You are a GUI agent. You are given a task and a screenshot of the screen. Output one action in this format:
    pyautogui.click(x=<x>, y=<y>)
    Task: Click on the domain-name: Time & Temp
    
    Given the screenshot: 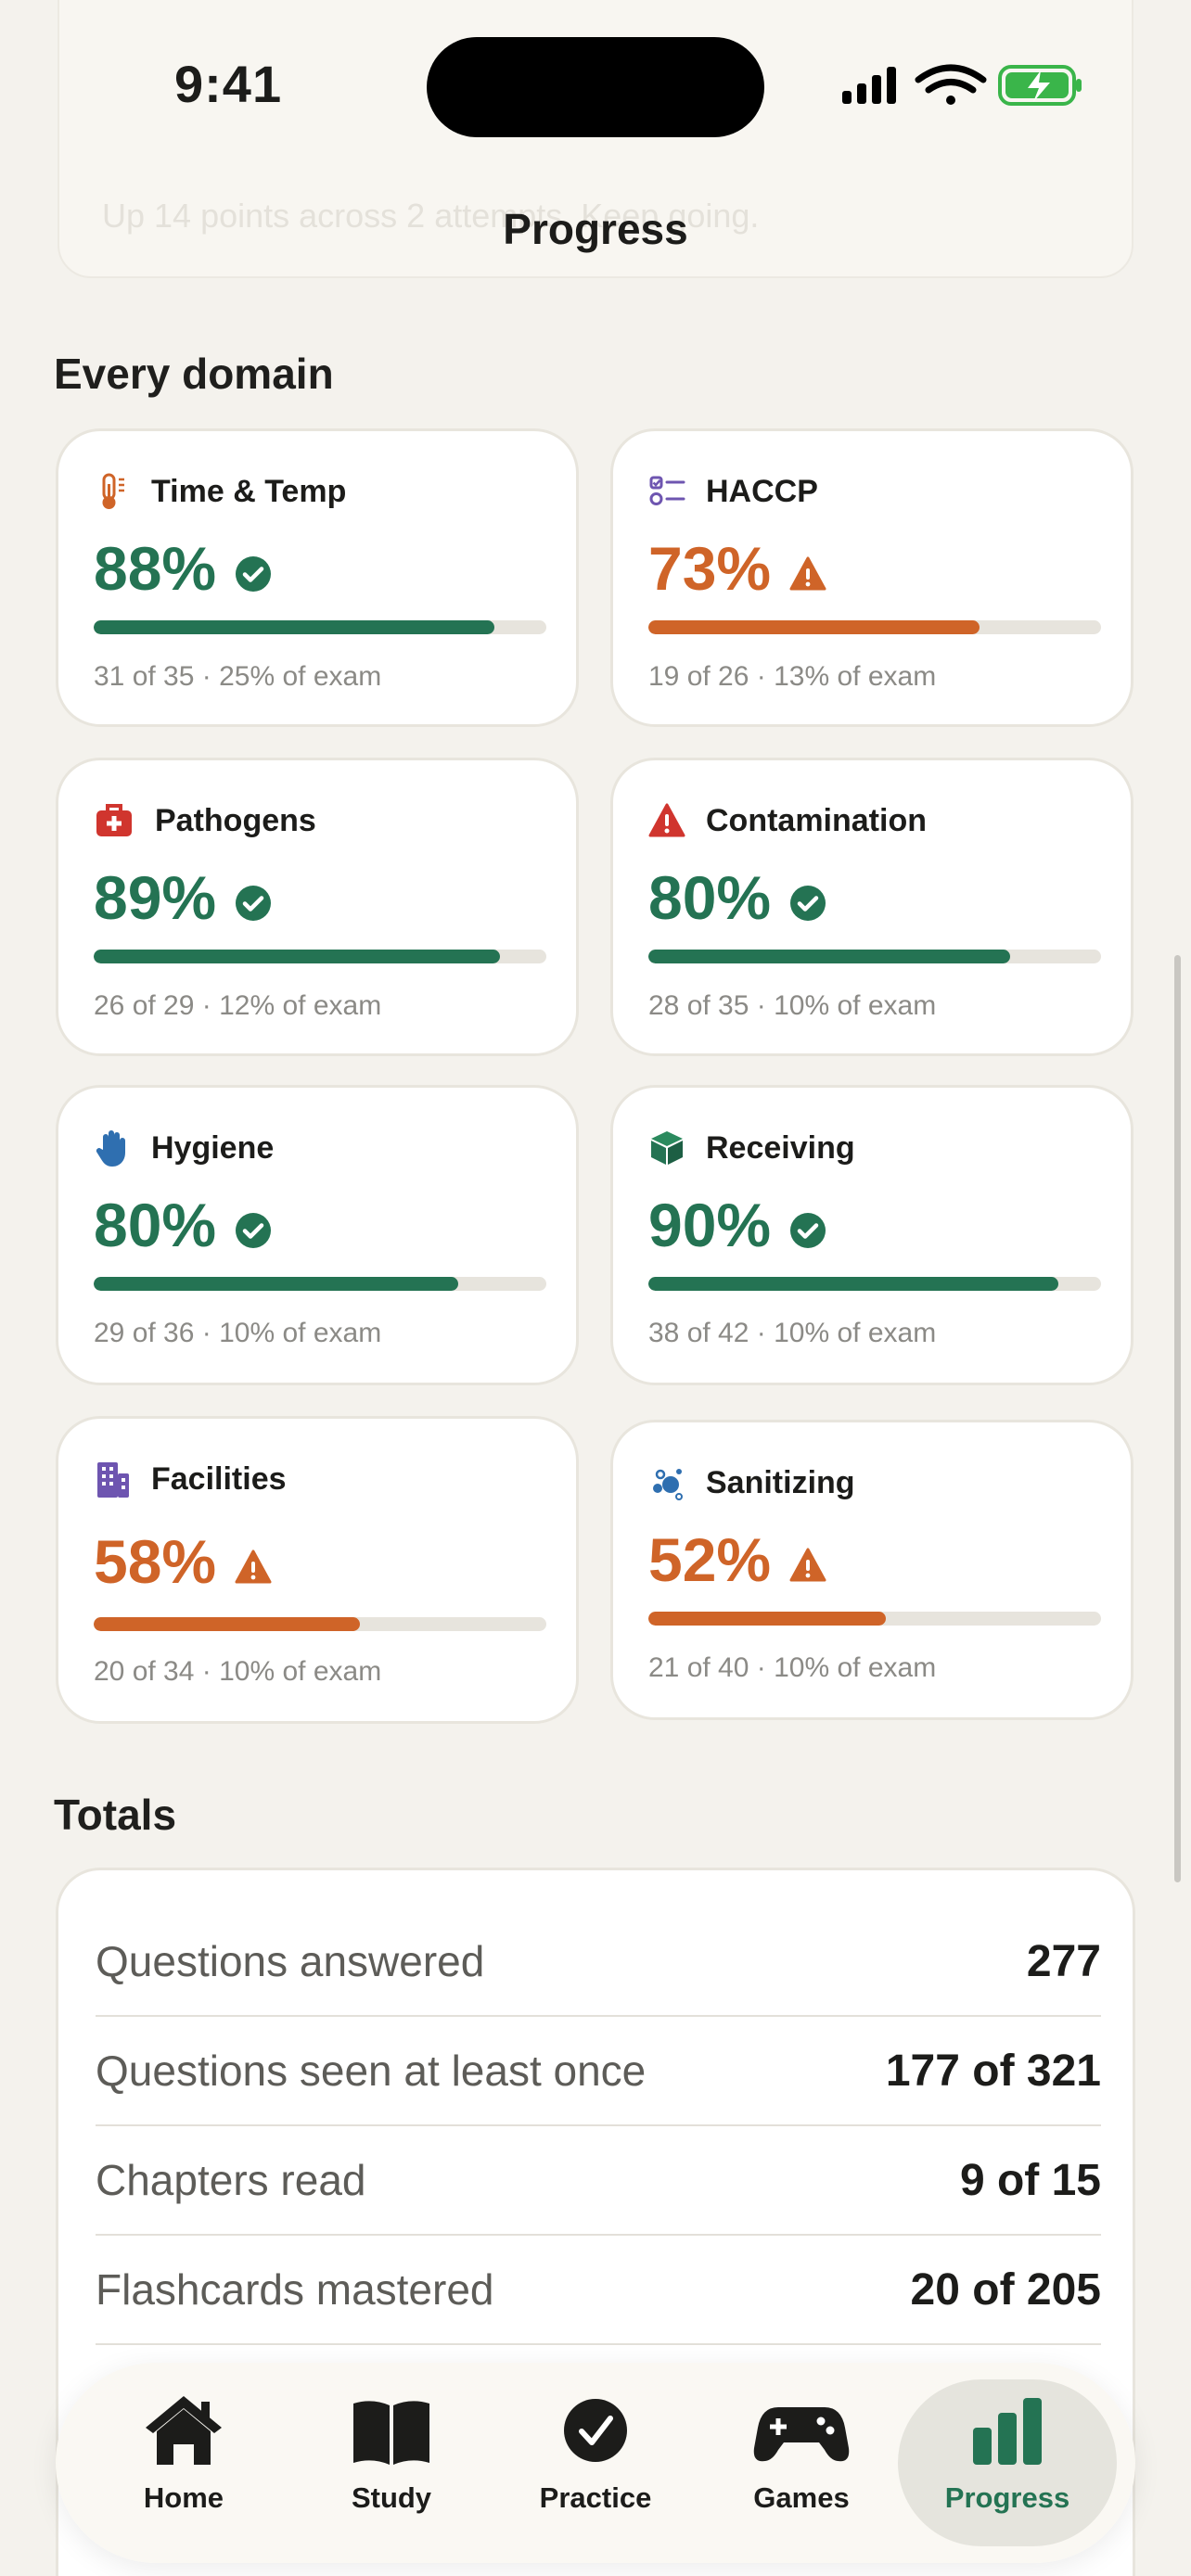 What is the action you would take?
    pyautogui.click(x=249, y=491)
    